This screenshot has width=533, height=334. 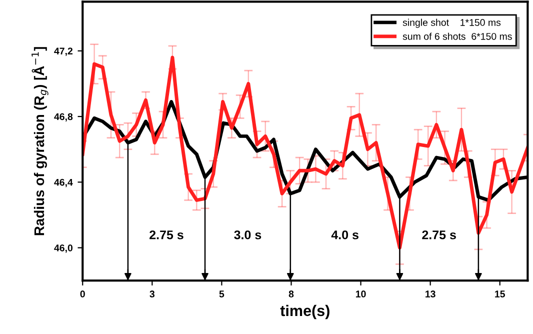 What do you see at coordinates (500, 294) in the screenshot?
I see `x-tick-label: 15` at bounding box center [500, 294].